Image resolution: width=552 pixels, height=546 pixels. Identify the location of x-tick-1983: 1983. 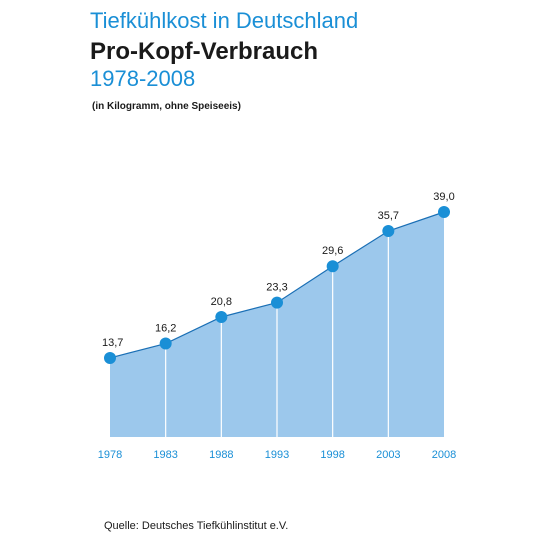
(165, 455).